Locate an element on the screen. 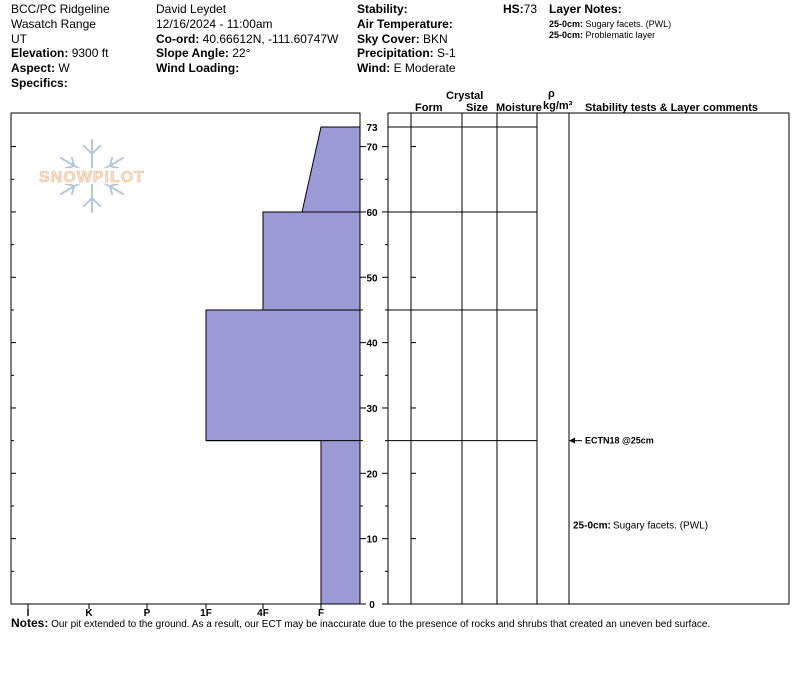 This screenshot has width=800, height=676. wind-loading-label: Wind Loading: is located at coordinates (198, 68).